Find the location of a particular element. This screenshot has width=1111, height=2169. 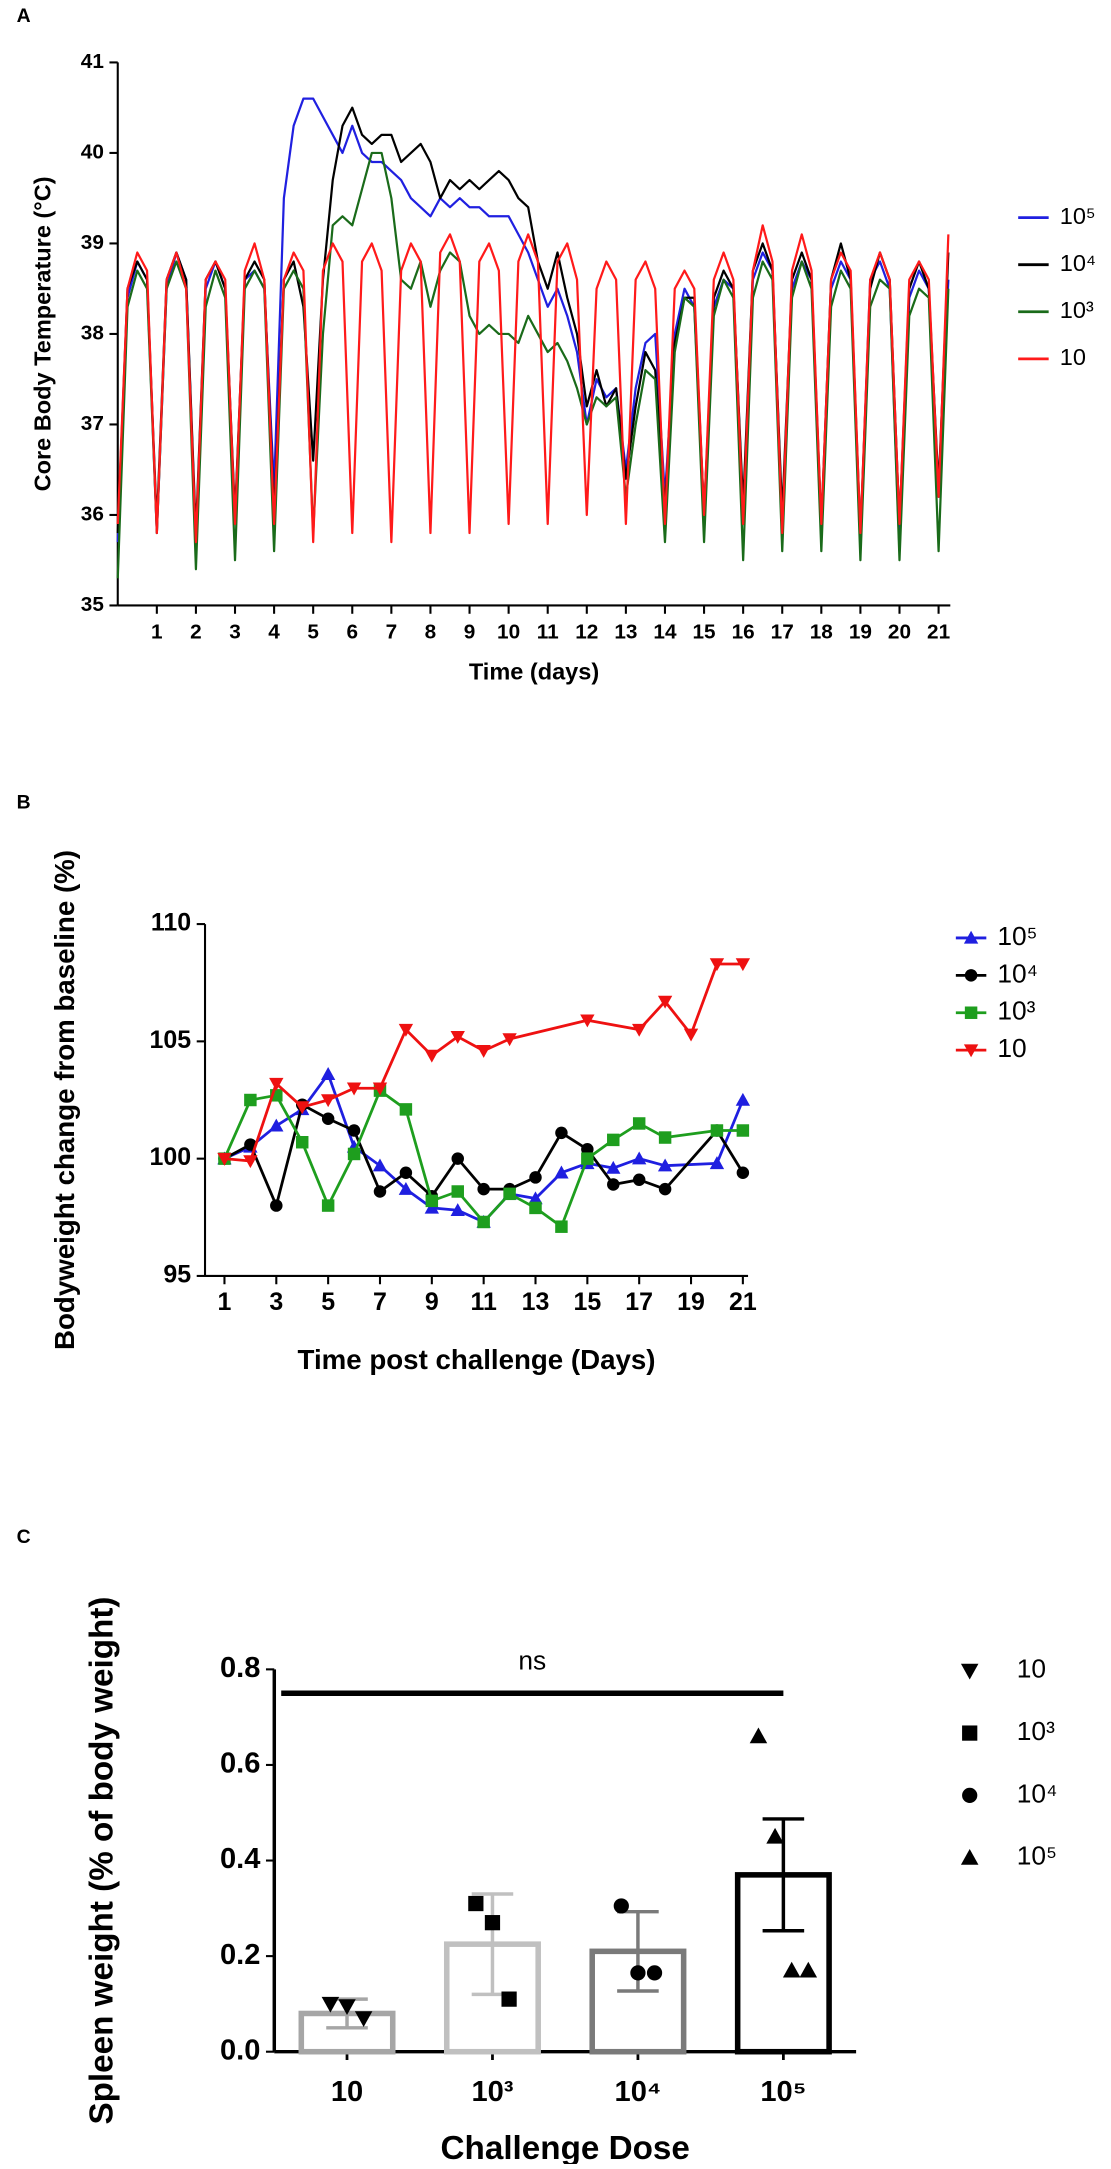

x-axis-title: Time post challenge (Days) is located at coordinates (477, 1359).